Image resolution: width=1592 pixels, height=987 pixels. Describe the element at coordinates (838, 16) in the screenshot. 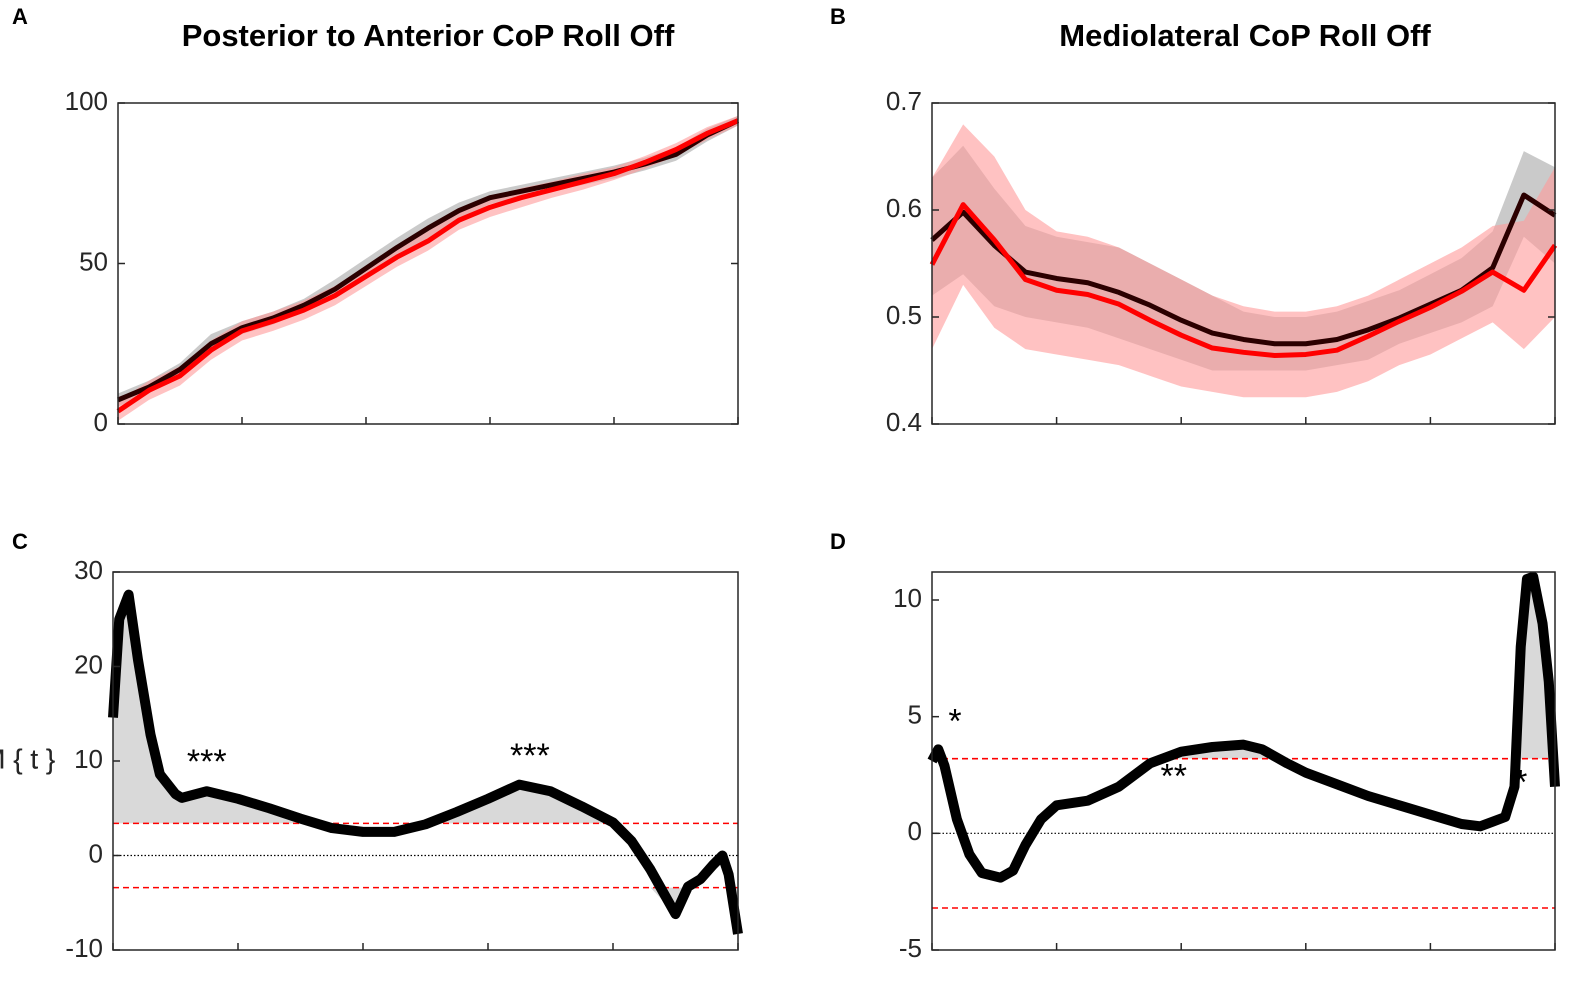

I see `panel-letter: B` at that location.